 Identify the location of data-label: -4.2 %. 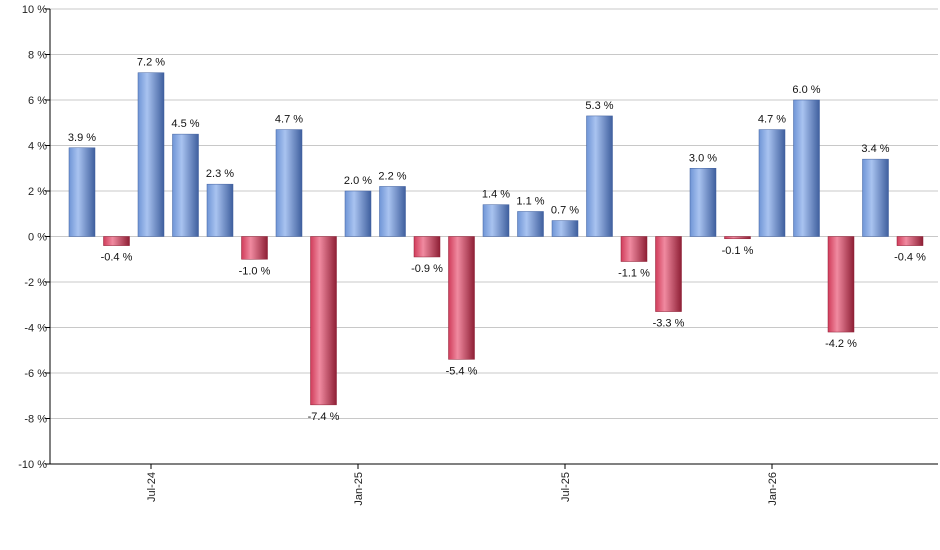
(841, 344).